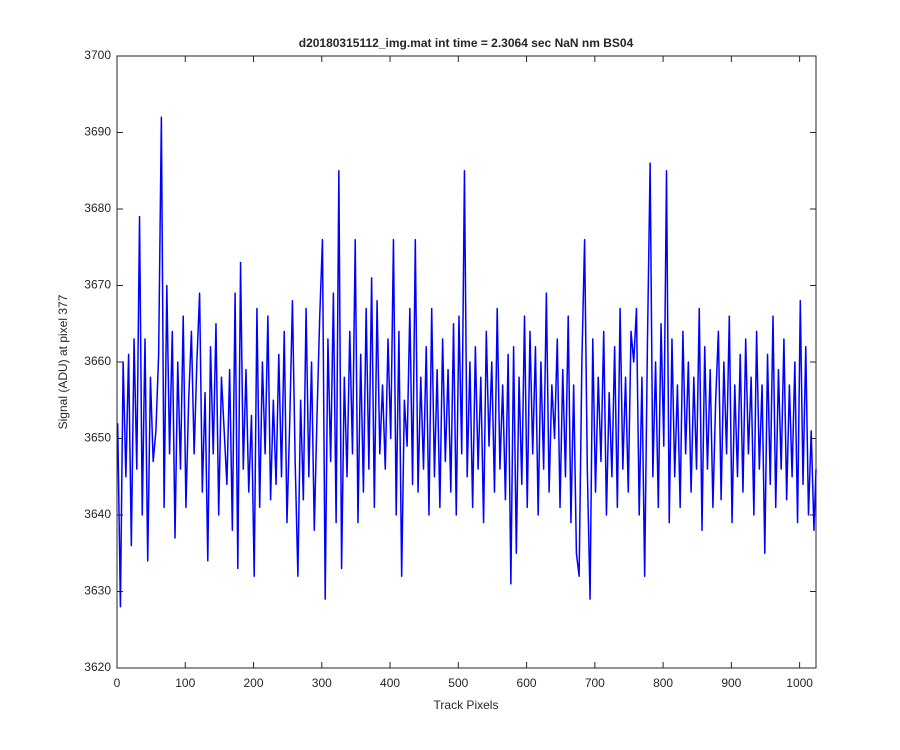 Image resolution: width=900 pixels, height=750 pixels. I want to click on y-tick-label: 3700, so click(97, 55).